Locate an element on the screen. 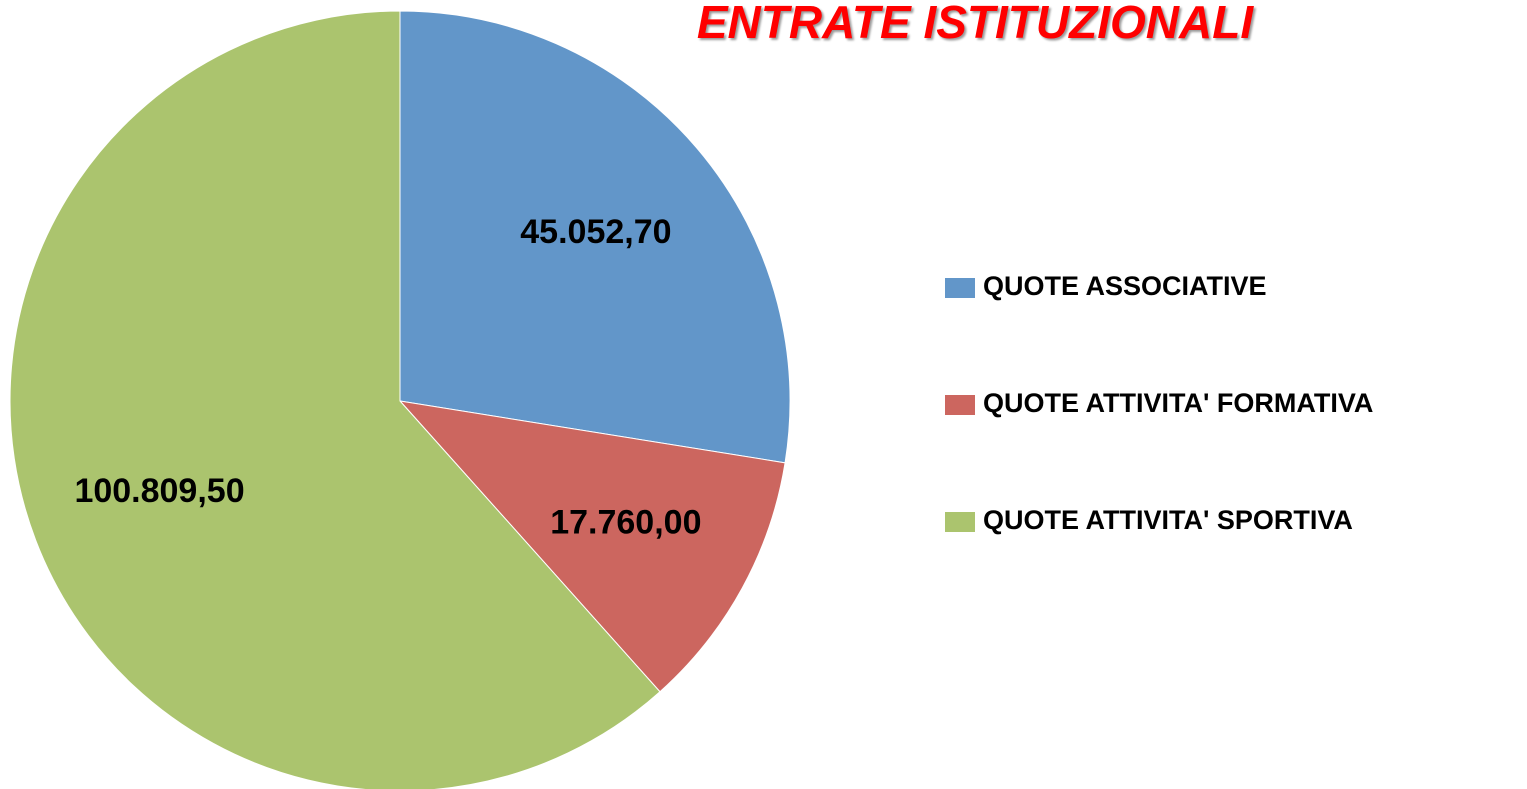 The height and width of the screenshot is (789, 1527). legend-label: QUOTE ATTIVITA' FORMATIVA is located at coordinates (1178, 403).